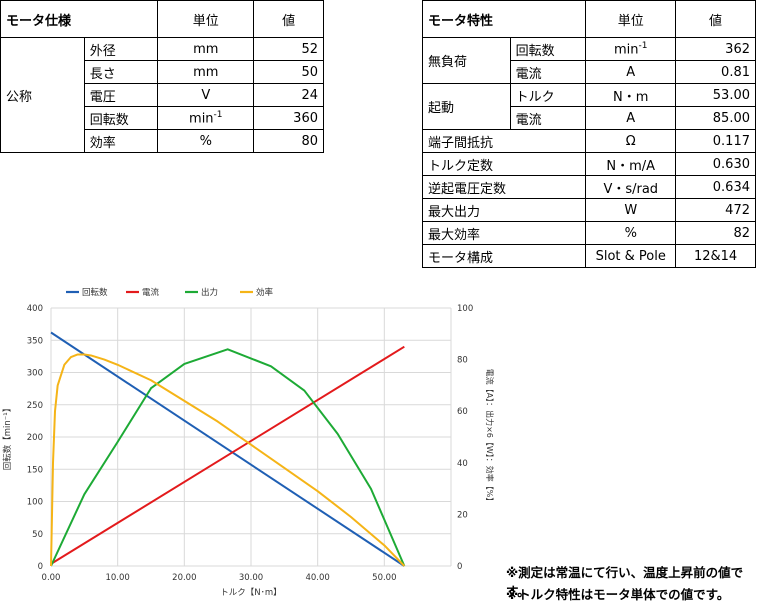 The width and height of the screenshot is (760, 603). I want to click on row-value: 0.81, so click(715, 72).